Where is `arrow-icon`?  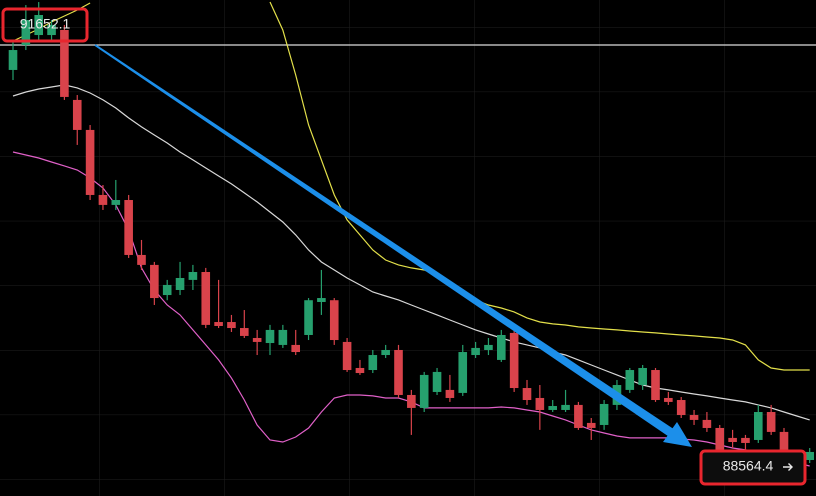
arrow-icon is located at coordinates (788, 467).